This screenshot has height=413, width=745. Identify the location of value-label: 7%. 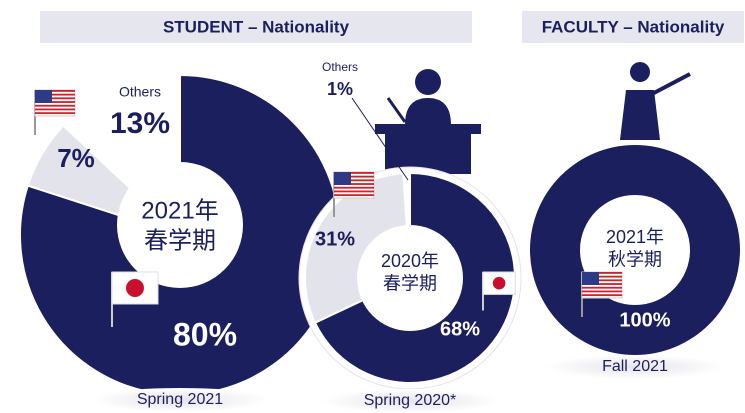
(76, 158).